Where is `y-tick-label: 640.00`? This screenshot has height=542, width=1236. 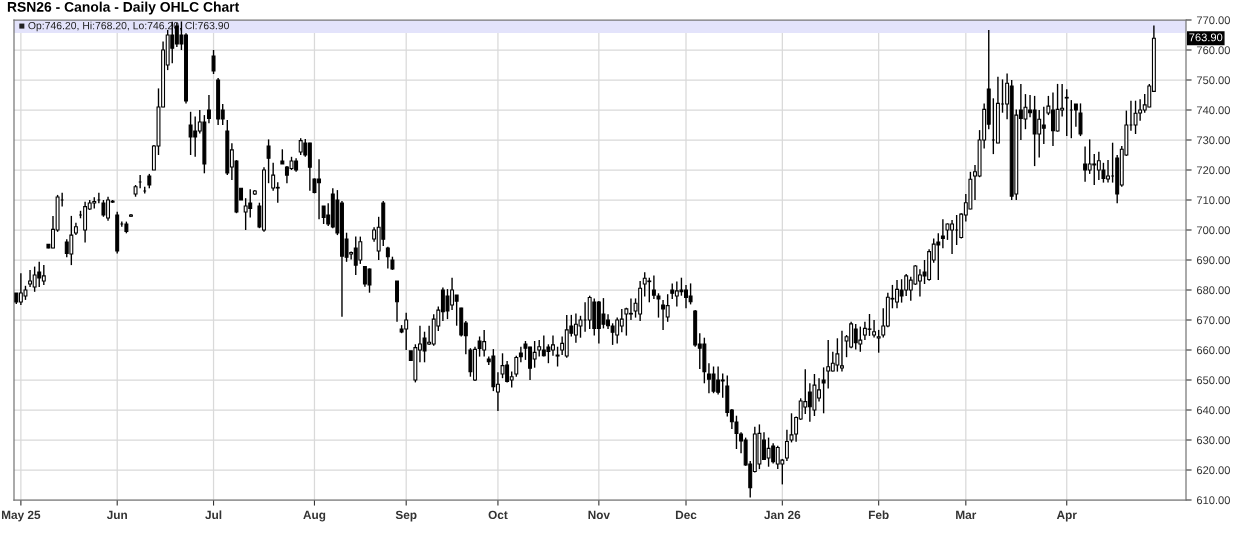 y-tick-label: 640.00 is located at coordinates (1213, 410).